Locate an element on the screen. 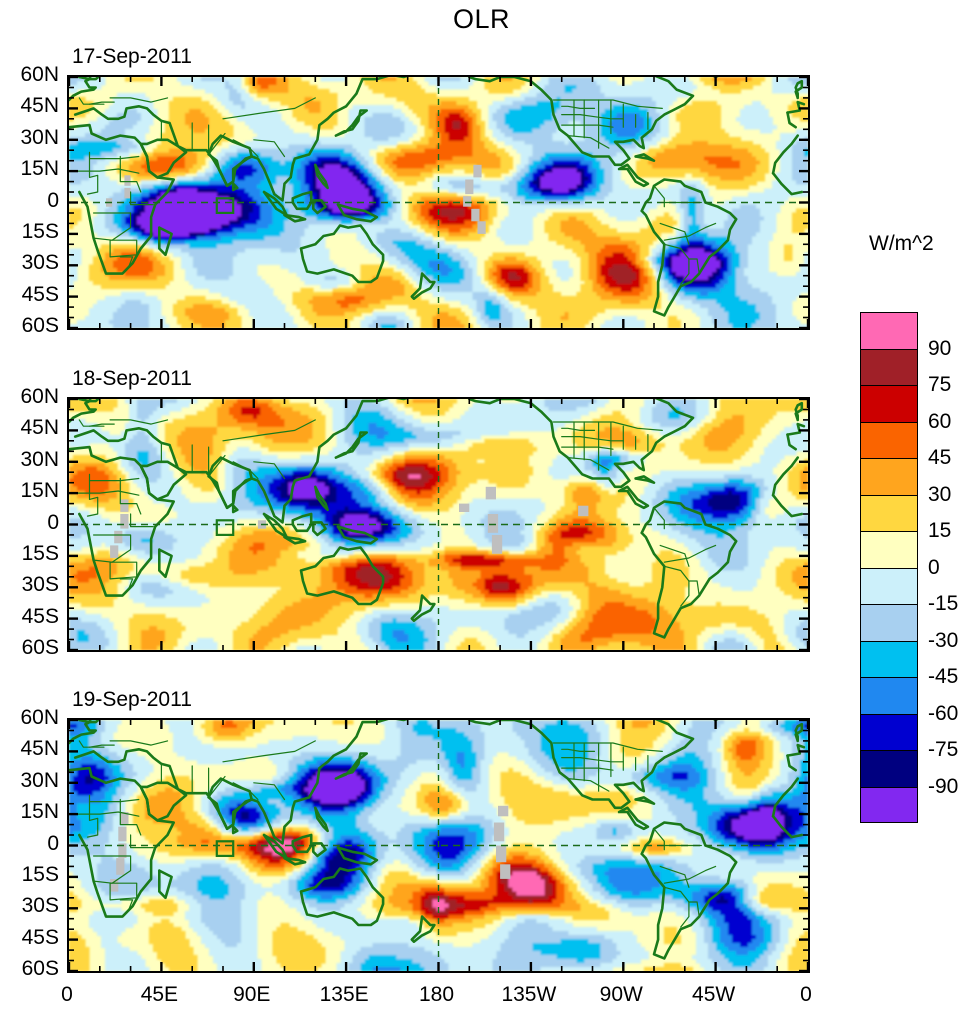 Image resolution: width=963 pixels, height=1013 pixels. colorbar-units-label: W/m^2 is located at coordinates (901, 243).